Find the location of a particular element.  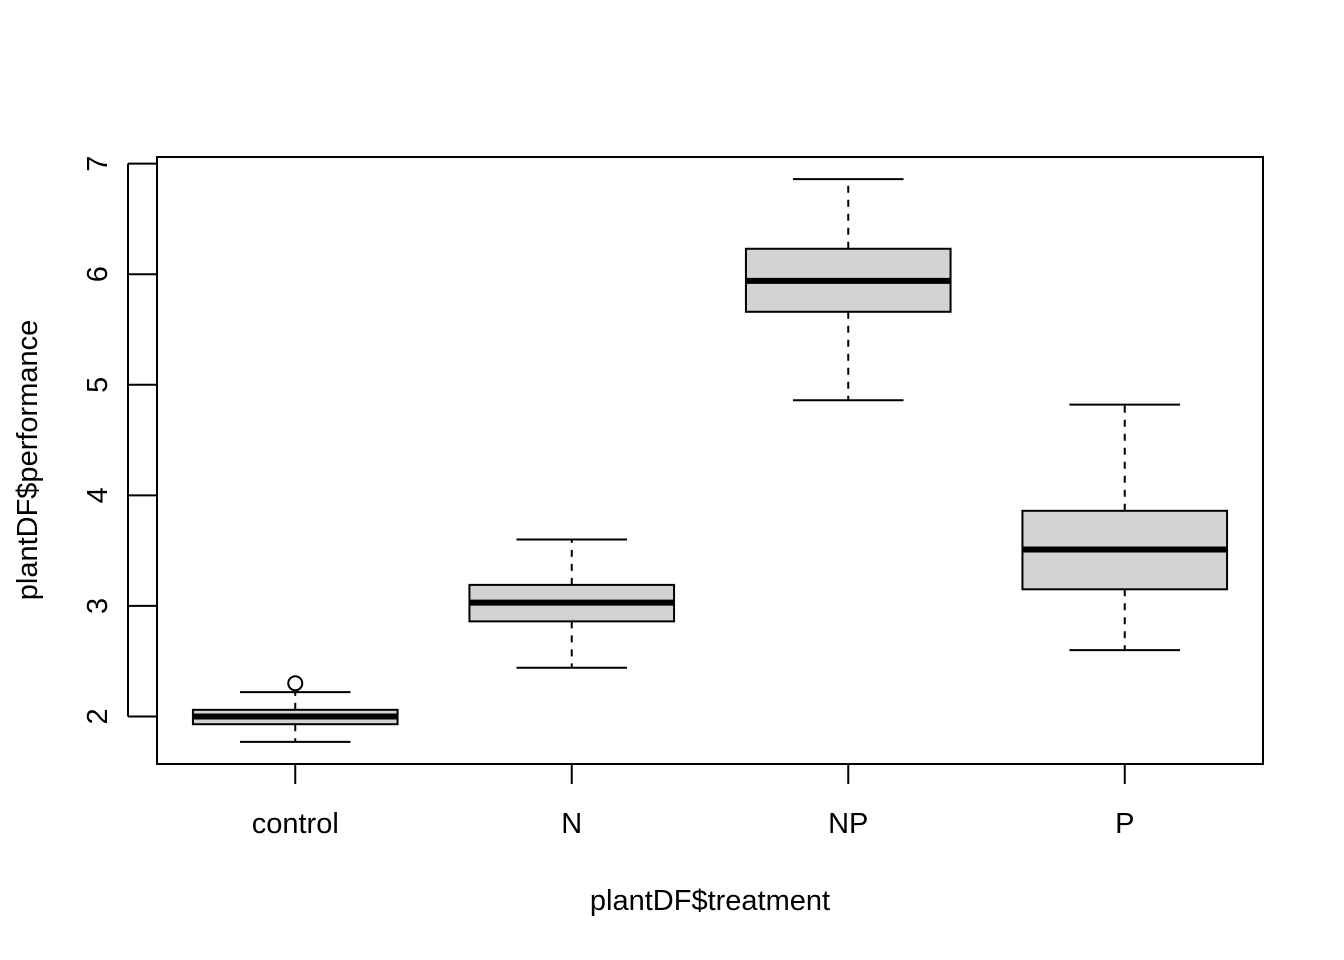

x-tick-label: P is located at coordinates (1124, 824).